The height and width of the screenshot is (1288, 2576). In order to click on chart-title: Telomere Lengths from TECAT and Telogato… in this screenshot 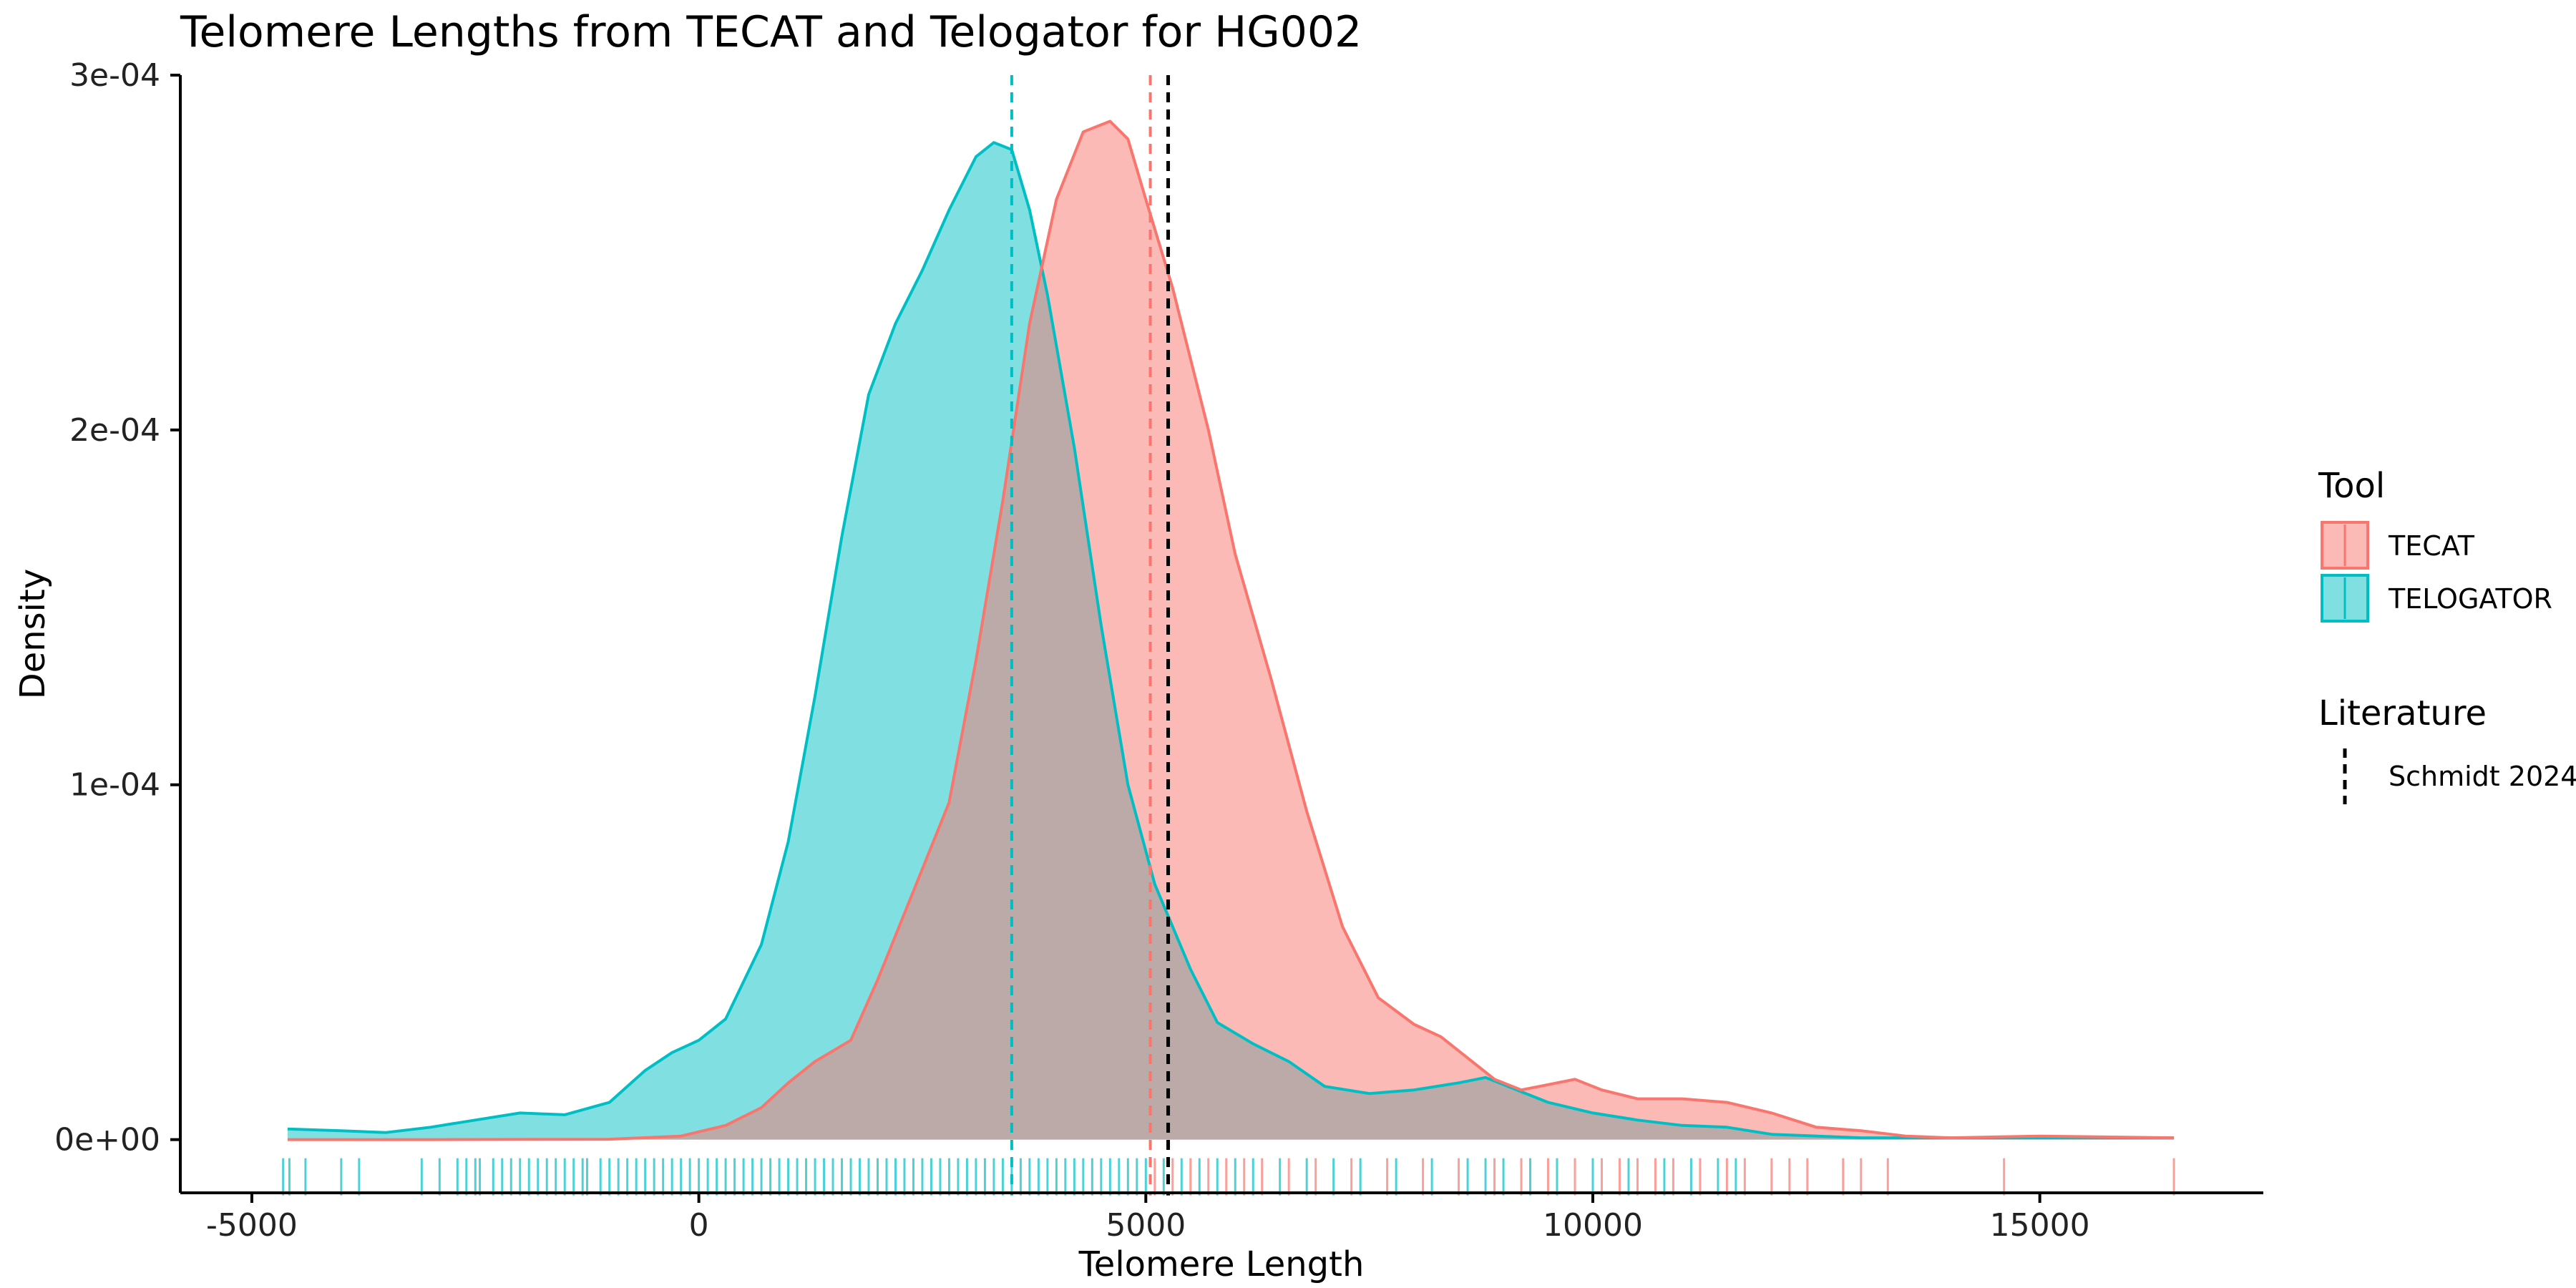, I will do `click(771, 32)`.